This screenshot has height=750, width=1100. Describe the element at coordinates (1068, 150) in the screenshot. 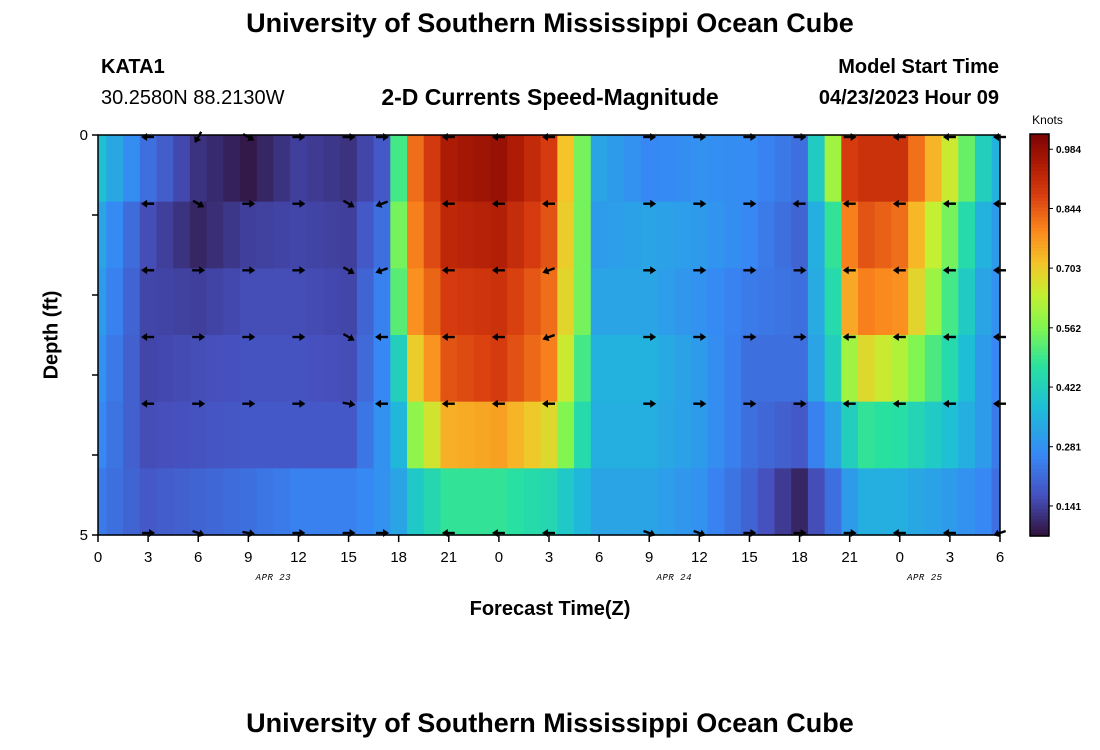

I see `colorbar-tick-label: 0.984` at that location.